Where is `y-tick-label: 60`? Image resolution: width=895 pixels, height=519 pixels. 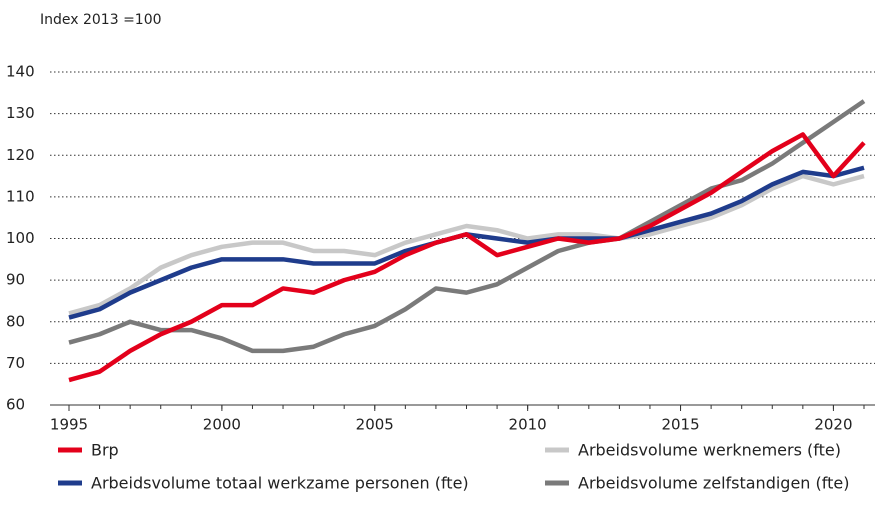
y-tick-label: 60 is located at coordinates (15, 405).